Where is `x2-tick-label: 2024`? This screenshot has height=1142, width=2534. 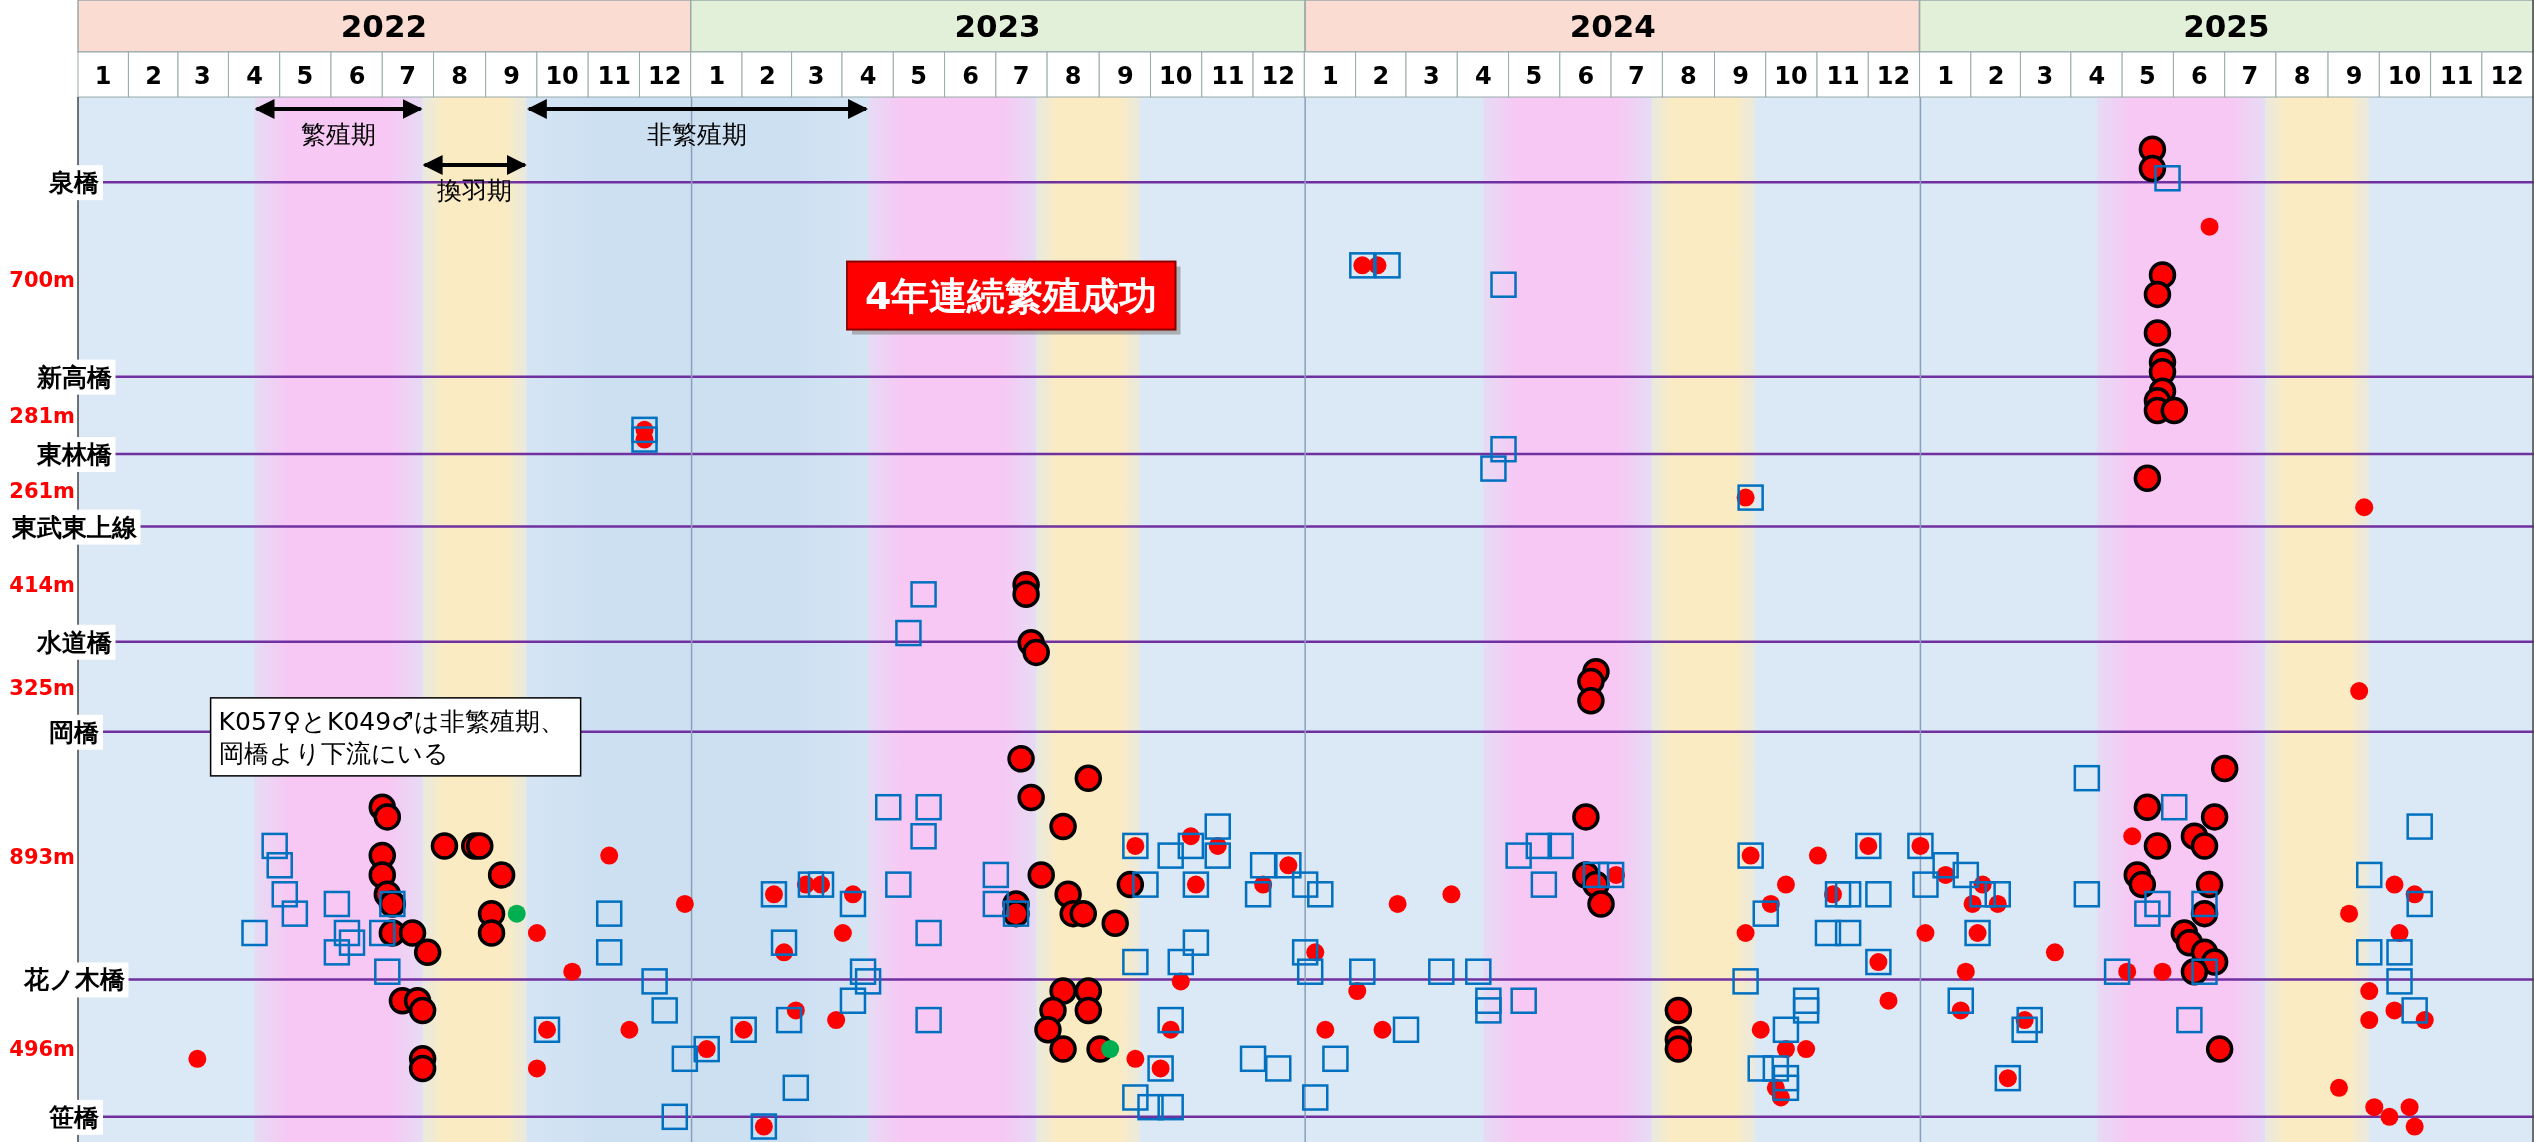 x2-tick-label: 2024 is located at coordinates (1612, 26).